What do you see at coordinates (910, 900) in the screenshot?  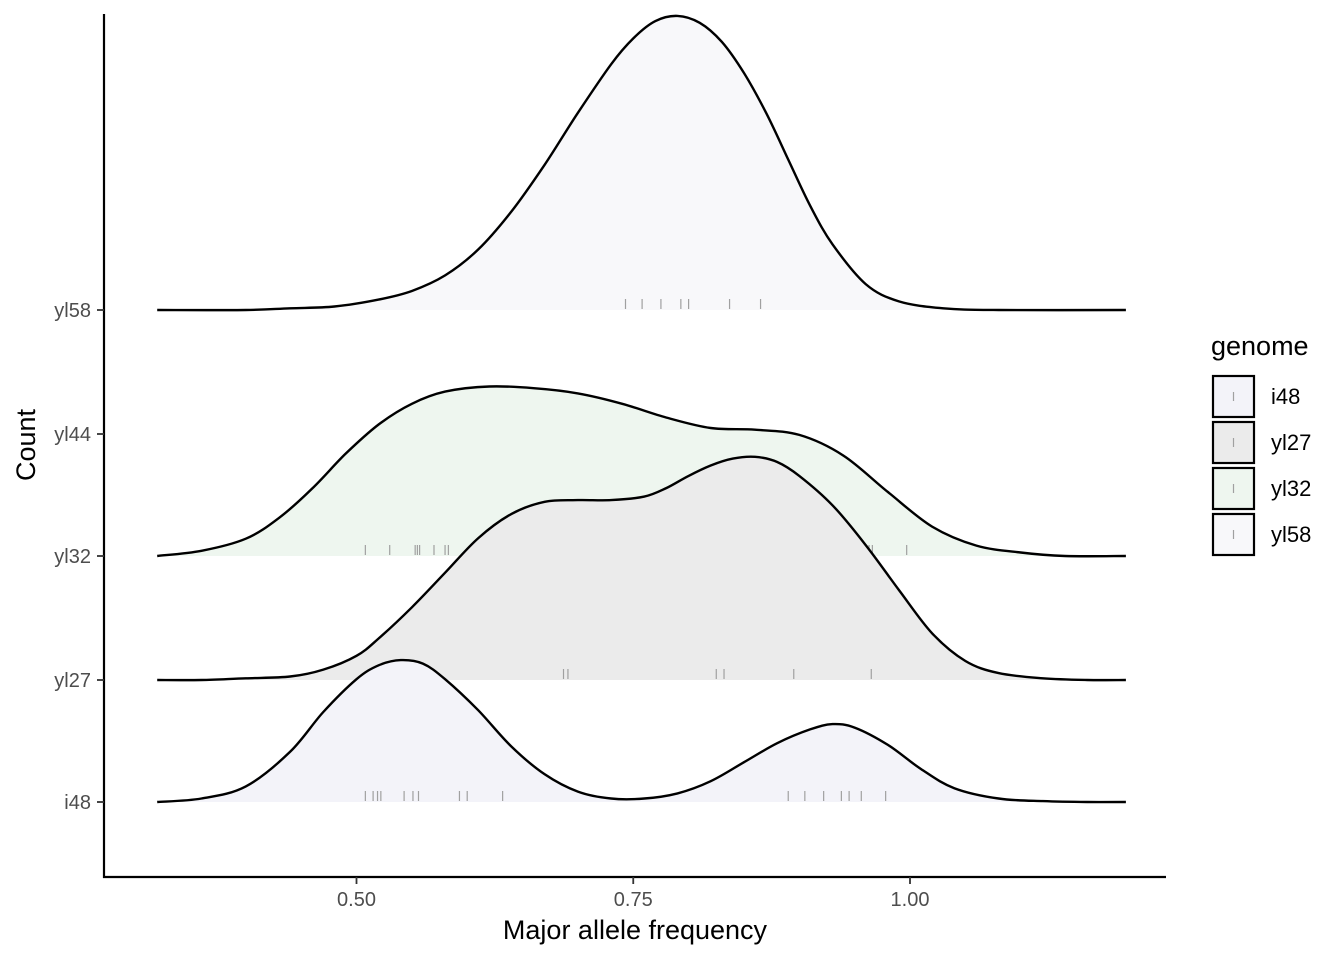 I see `x-tick-label: 1.00` at bounding box center [910, 900].